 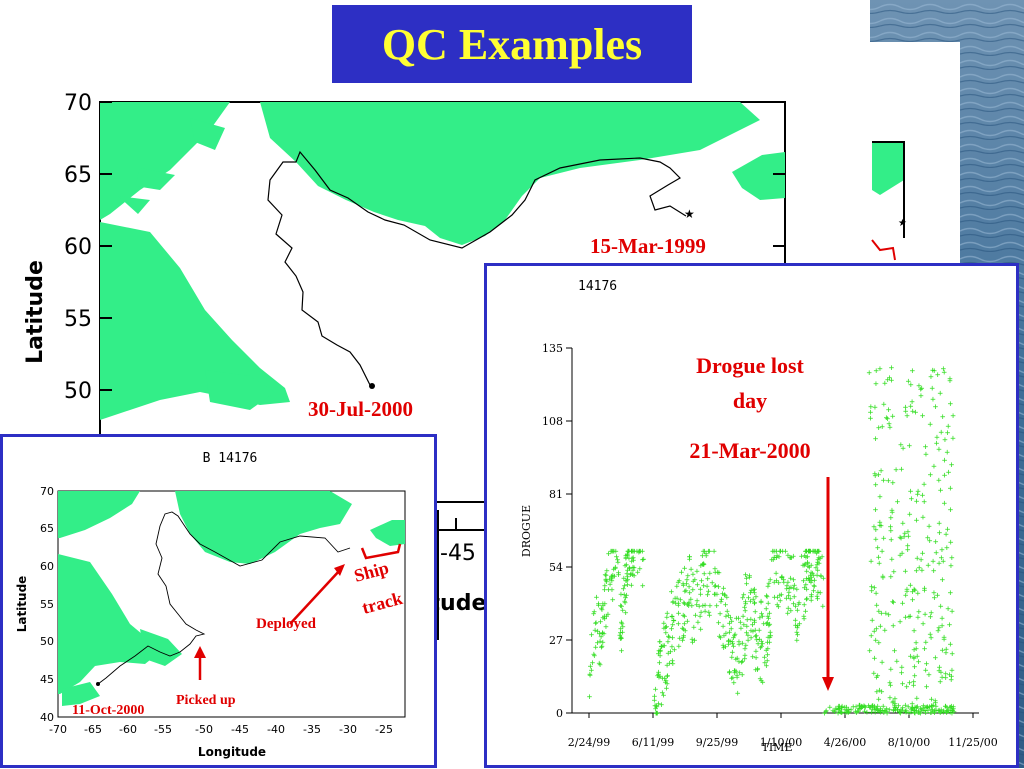 What do you see at coordinates (108, 710) in the screenshot?
I see `end-date-label: 11-Oct-2000` at bounding box center [108, 710].